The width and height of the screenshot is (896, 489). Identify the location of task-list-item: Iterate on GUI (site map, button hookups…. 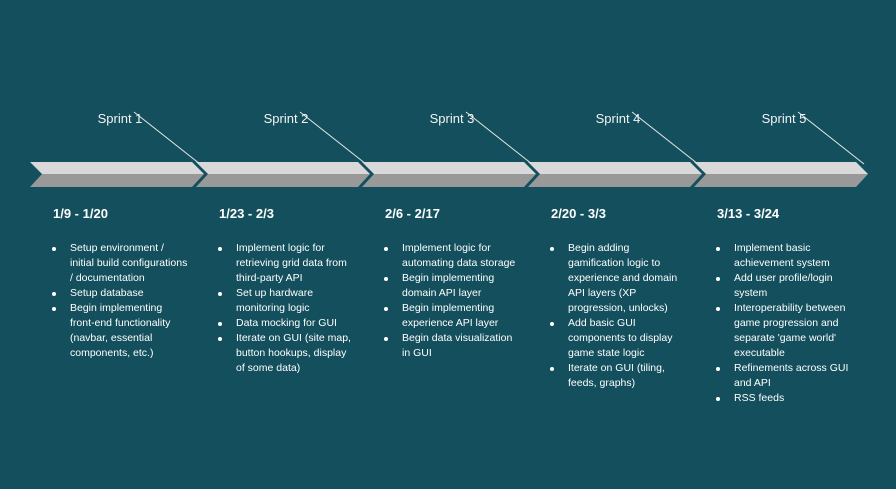
(285, 353).